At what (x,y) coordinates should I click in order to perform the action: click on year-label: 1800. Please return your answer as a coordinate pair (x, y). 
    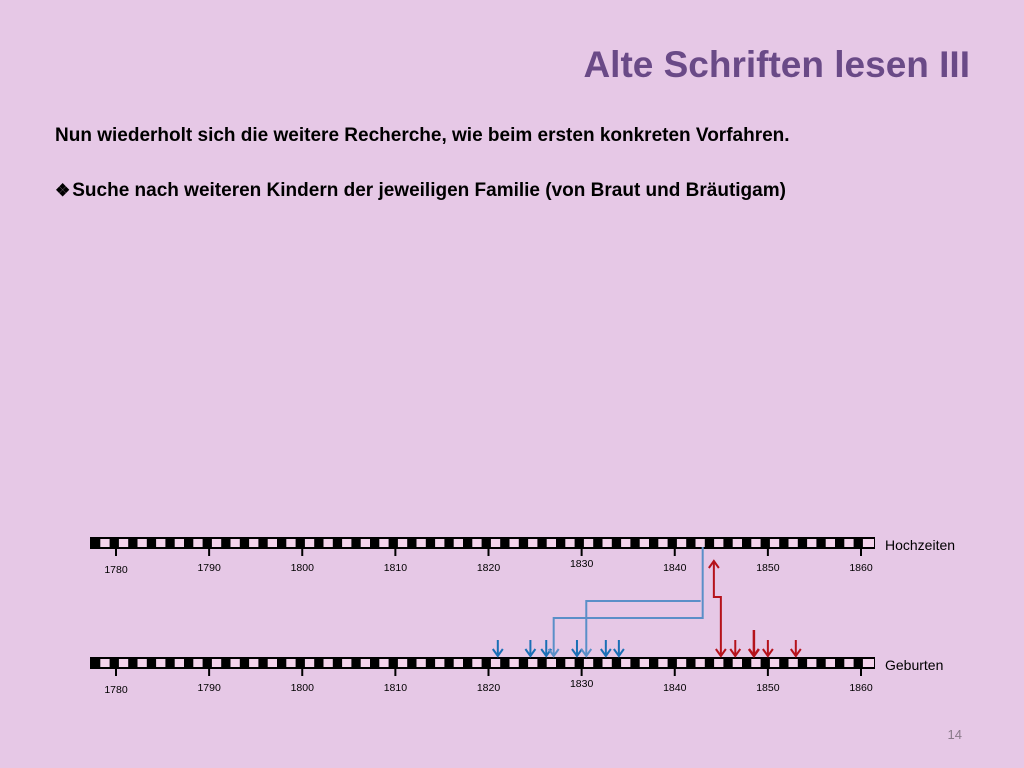
    Looking at the image, I should click on (303, 688).